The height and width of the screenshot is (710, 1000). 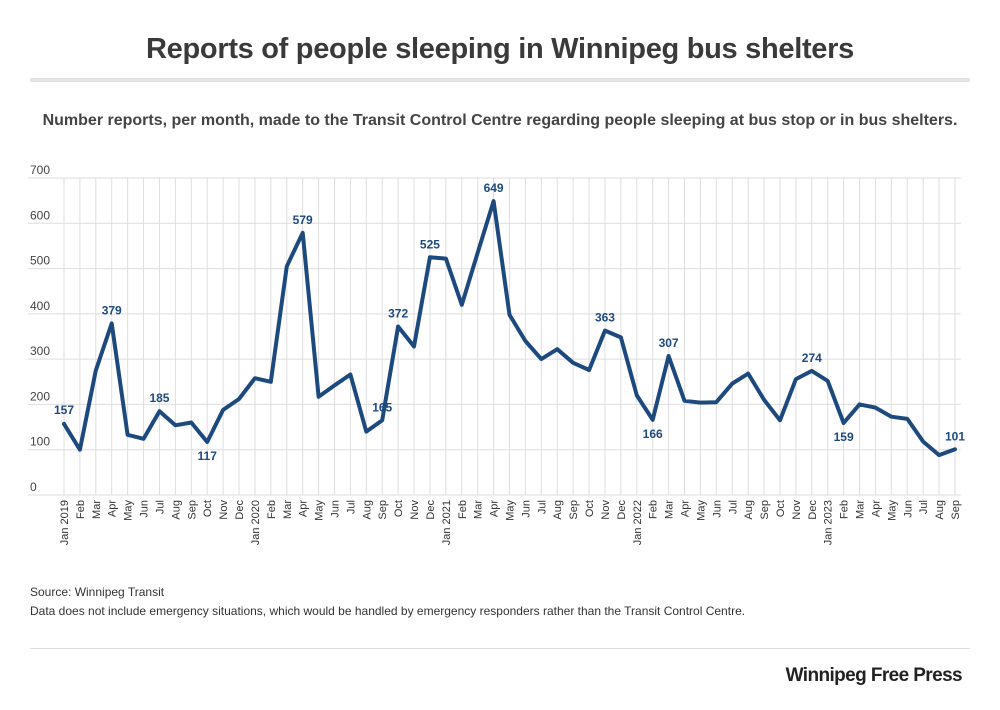 I want to click on y-axis-ticks: 0 100 200 300 400 500 600 700, so click(x=40, y=328).